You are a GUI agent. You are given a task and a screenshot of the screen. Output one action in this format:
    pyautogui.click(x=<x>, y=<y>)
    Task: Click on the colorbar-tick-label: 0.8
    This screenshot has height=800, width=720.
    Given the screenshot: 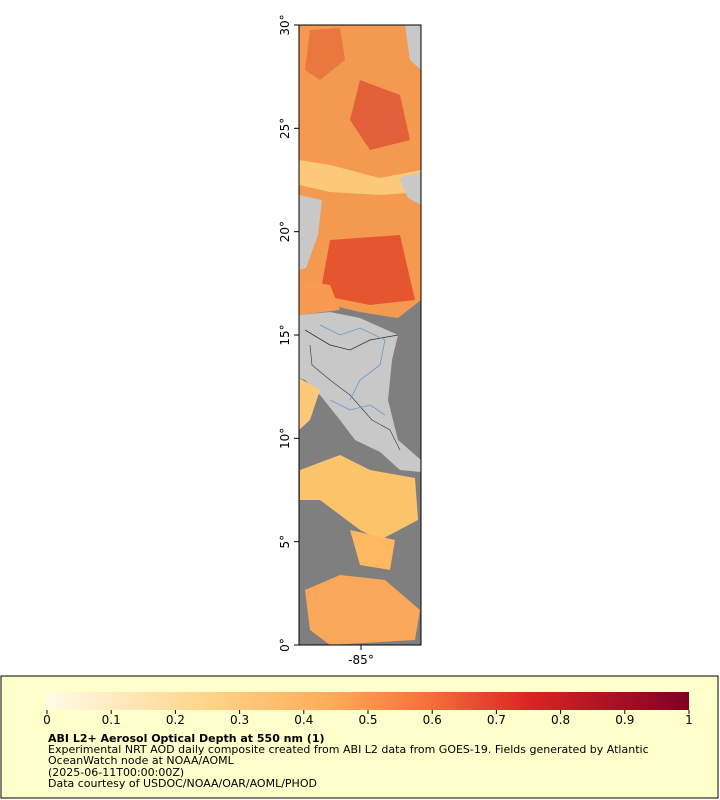 What is the action you would take?
    pyautogui.click(x=560, y=720)
    